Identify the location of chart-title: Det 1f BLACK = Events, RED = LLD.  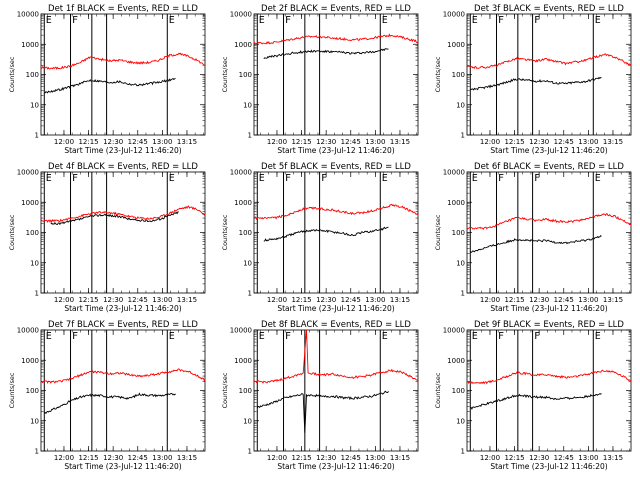
(123, 9).